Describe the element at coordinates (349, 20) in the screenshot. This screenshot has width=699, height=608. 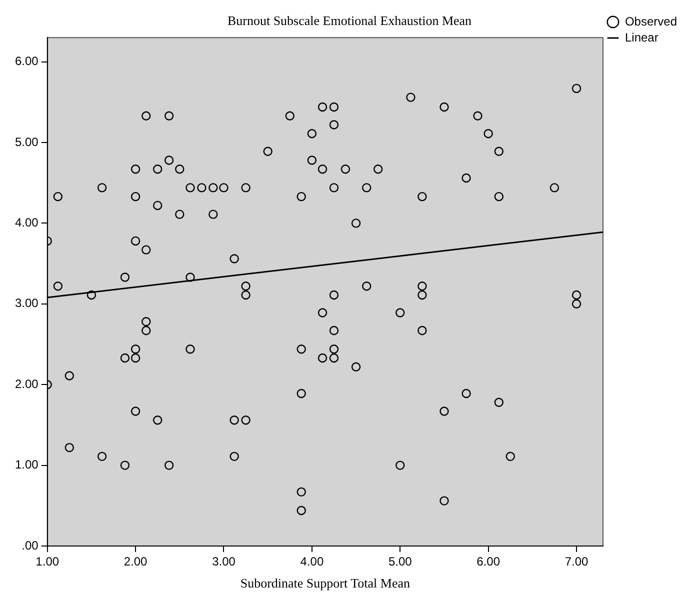
I see `chart-title: Burnout Subscale Emotional Exhaustion Mean` at that location.